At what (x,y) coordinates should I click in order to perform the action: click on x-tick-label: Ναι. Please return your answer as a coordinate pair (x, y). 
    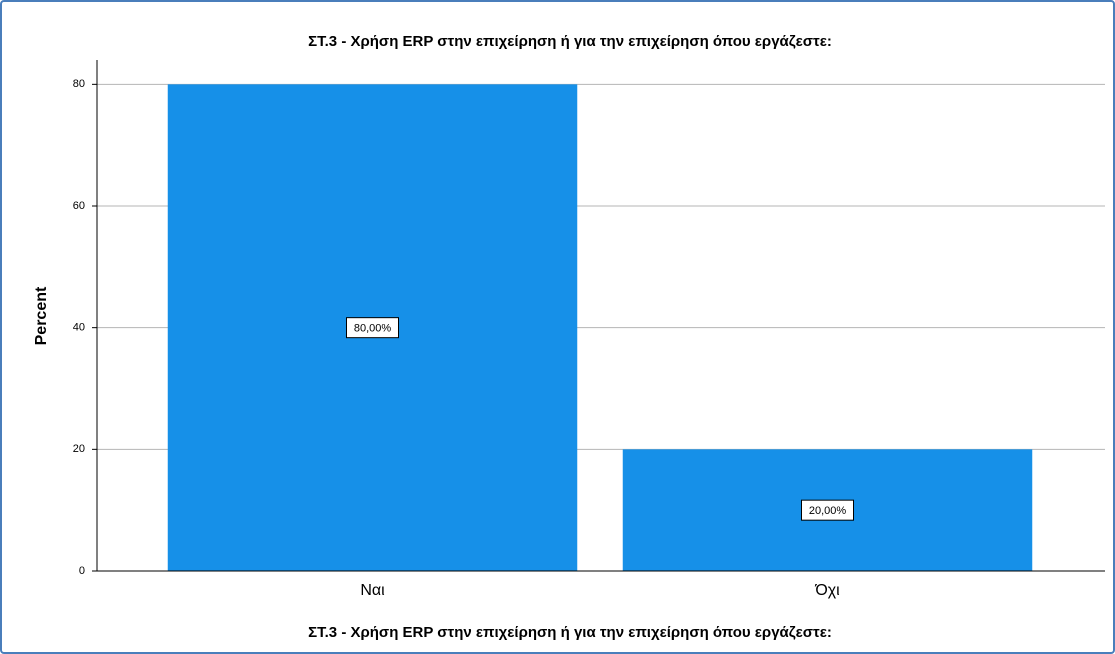
    Looking at the image, I should click on (372, 590).